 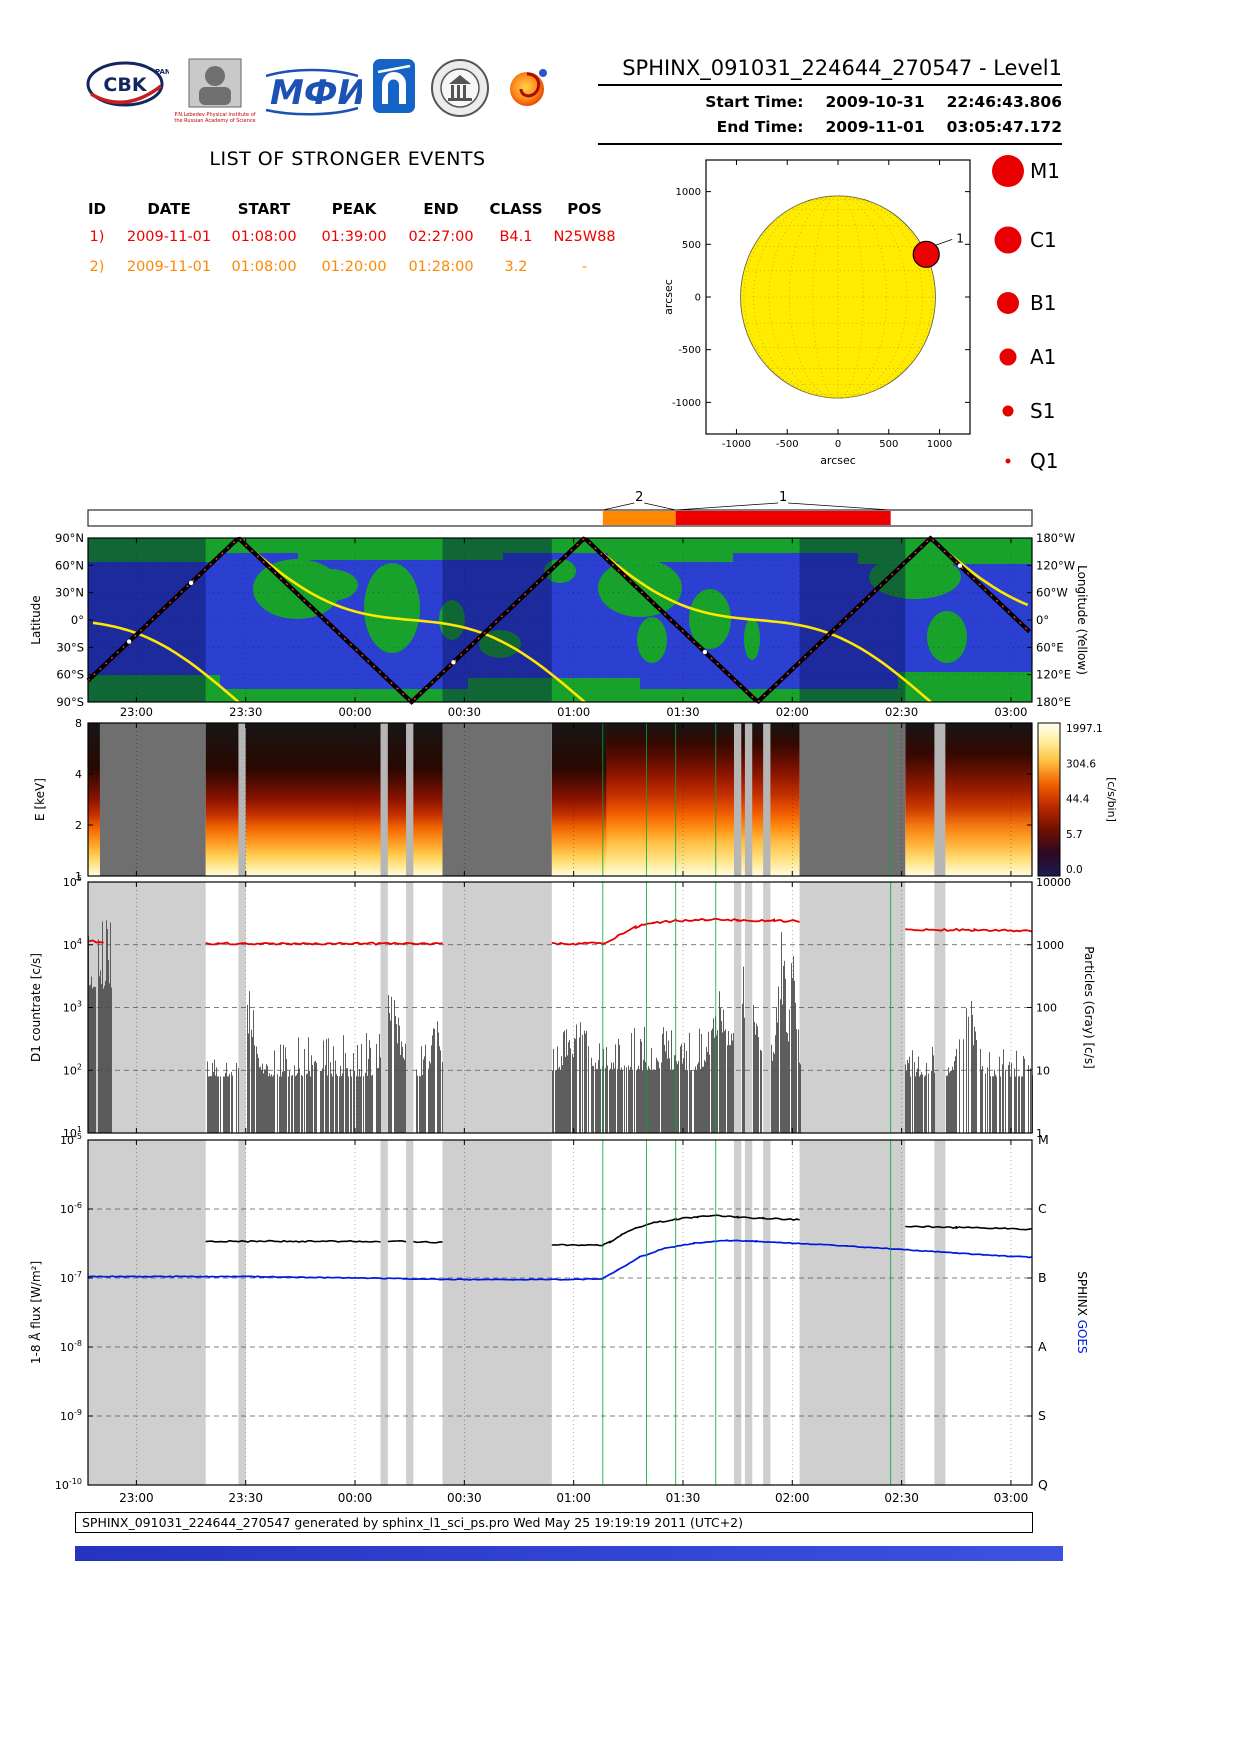 I want to click on svg-text: 10, so click(x=1043, y=1070).